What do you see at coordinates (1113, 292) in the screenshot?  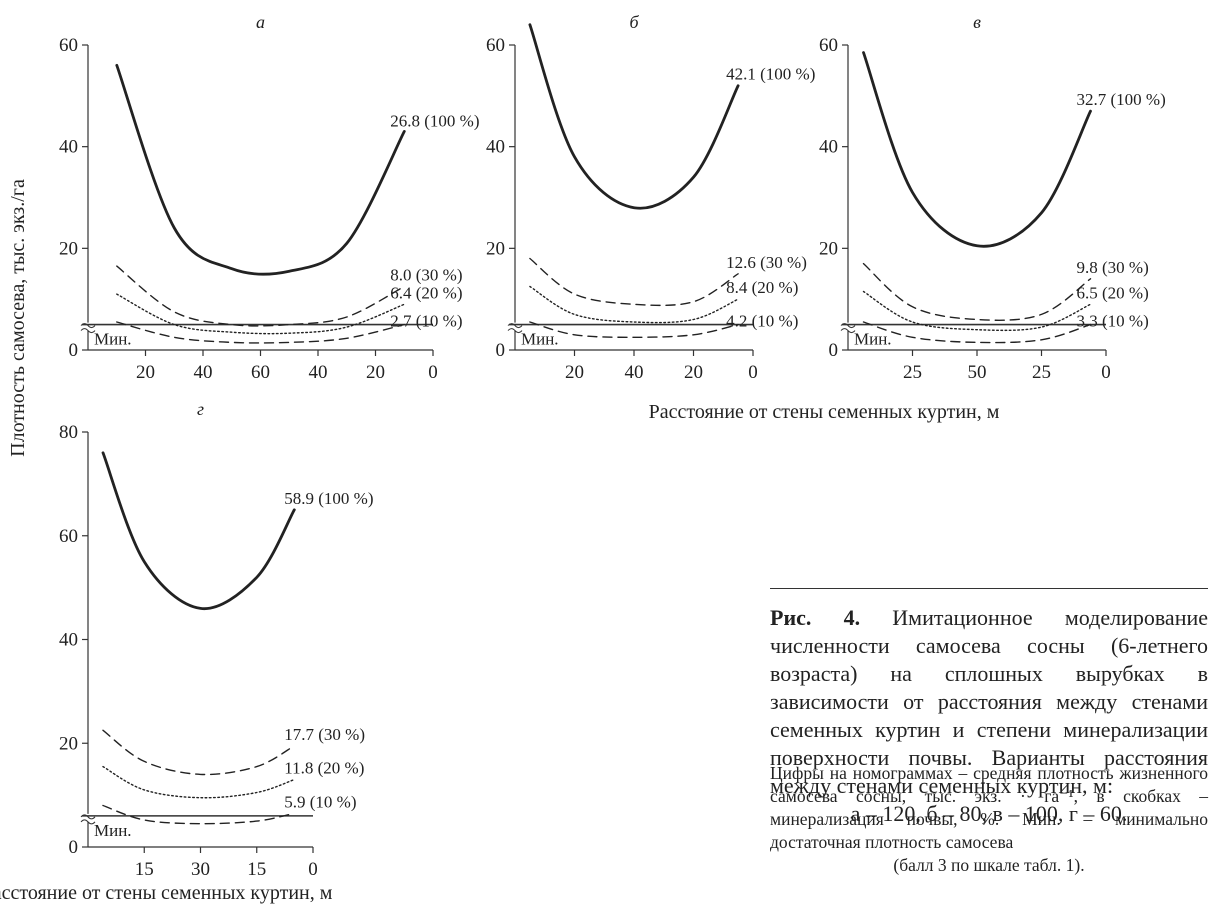 I see `series-label-3: 6.5 (20 %)` at bounding box center [1113, 292].